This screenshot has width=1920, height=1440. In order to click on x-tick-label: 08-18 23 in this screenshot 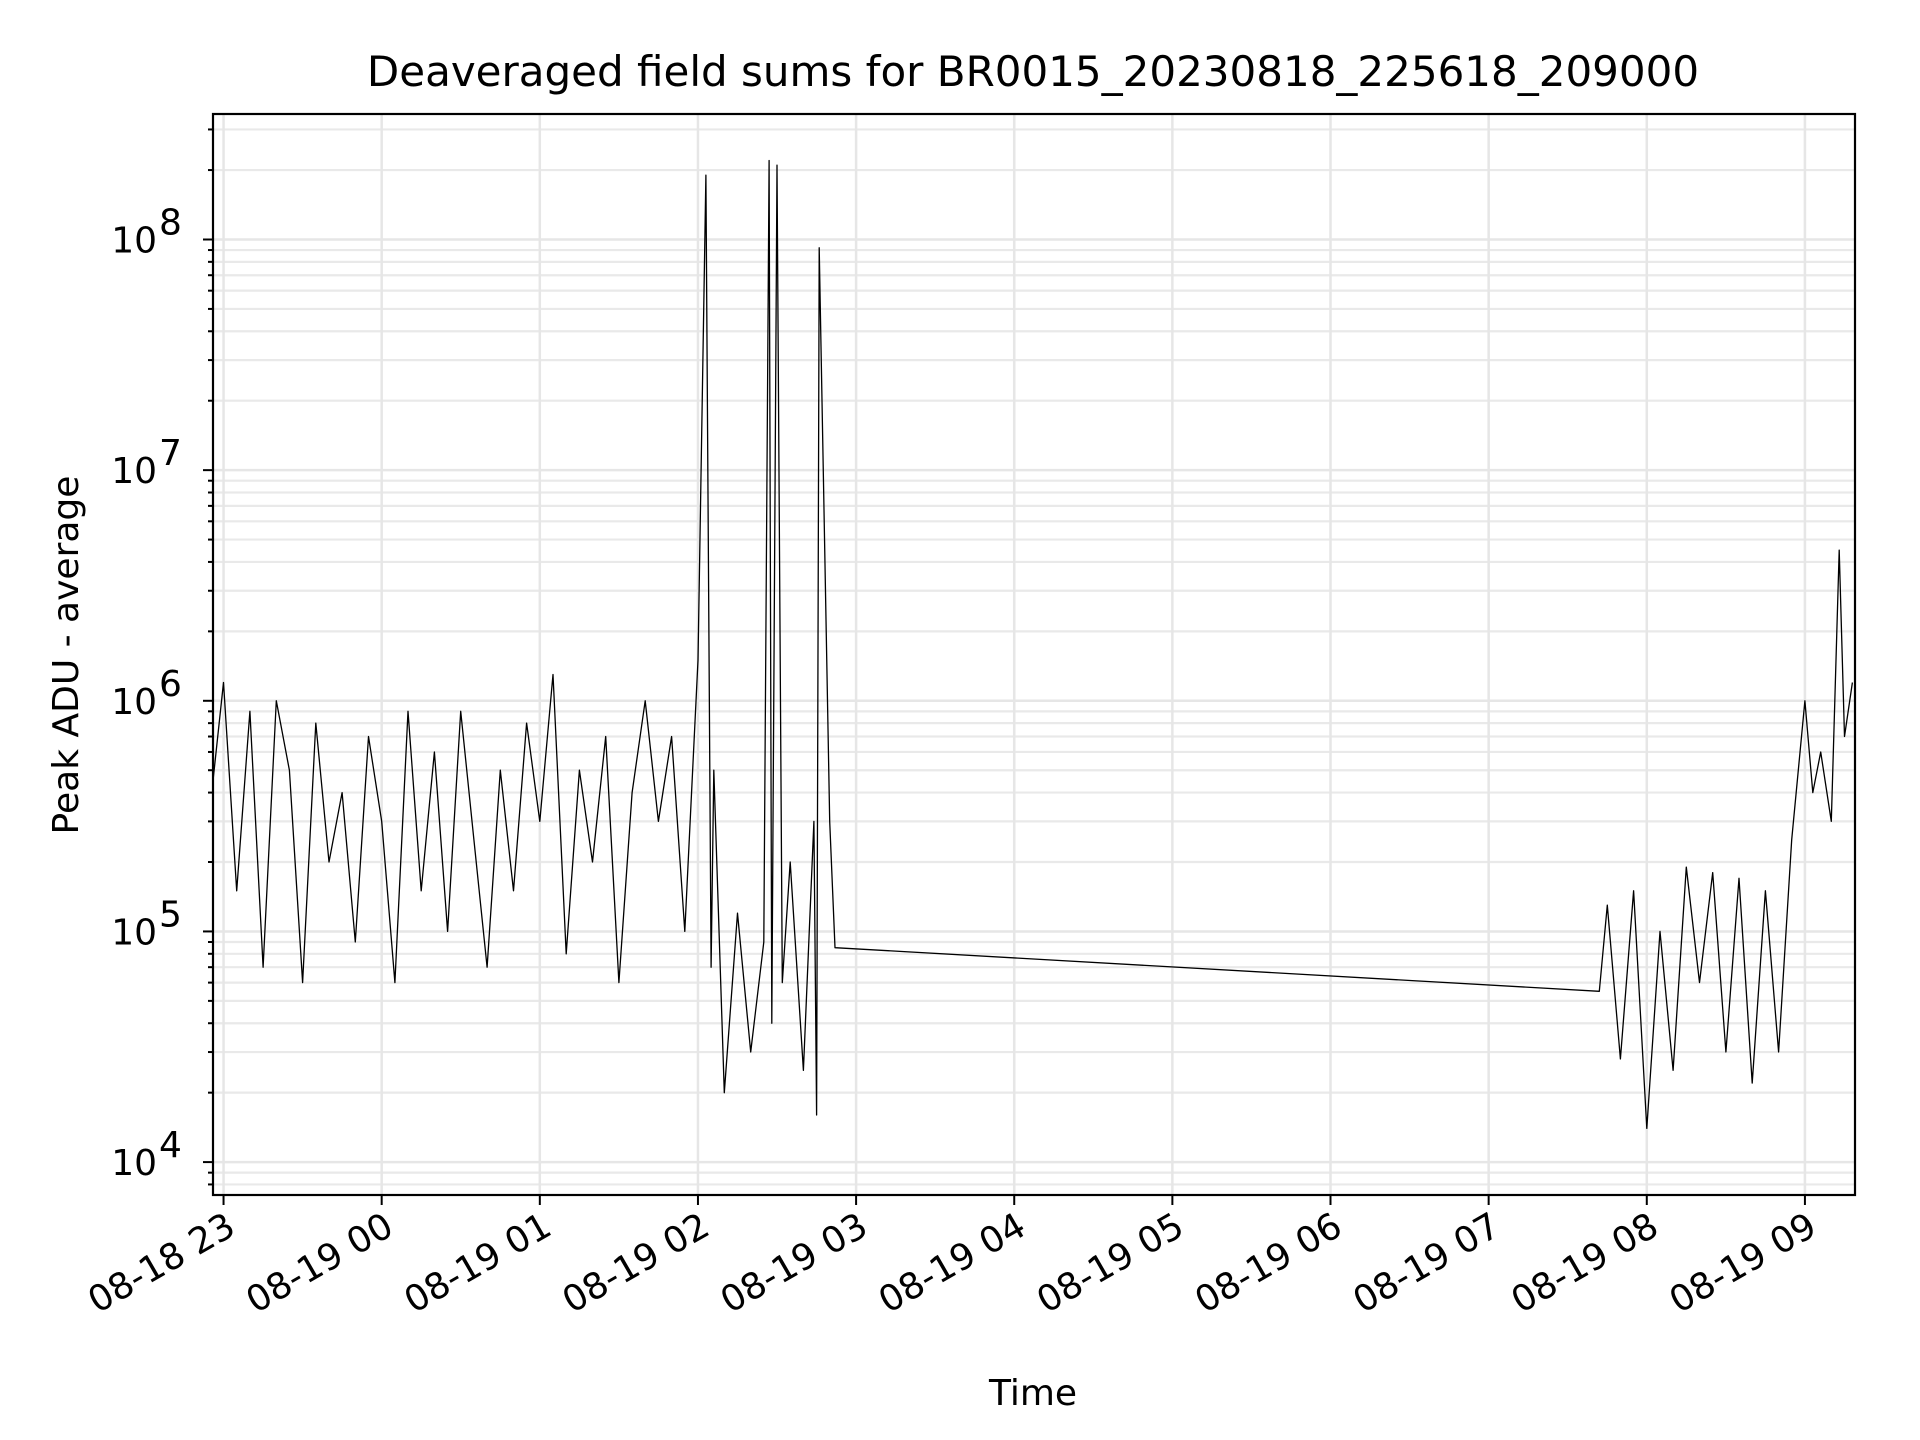, I will do `click(161, 1263)`.